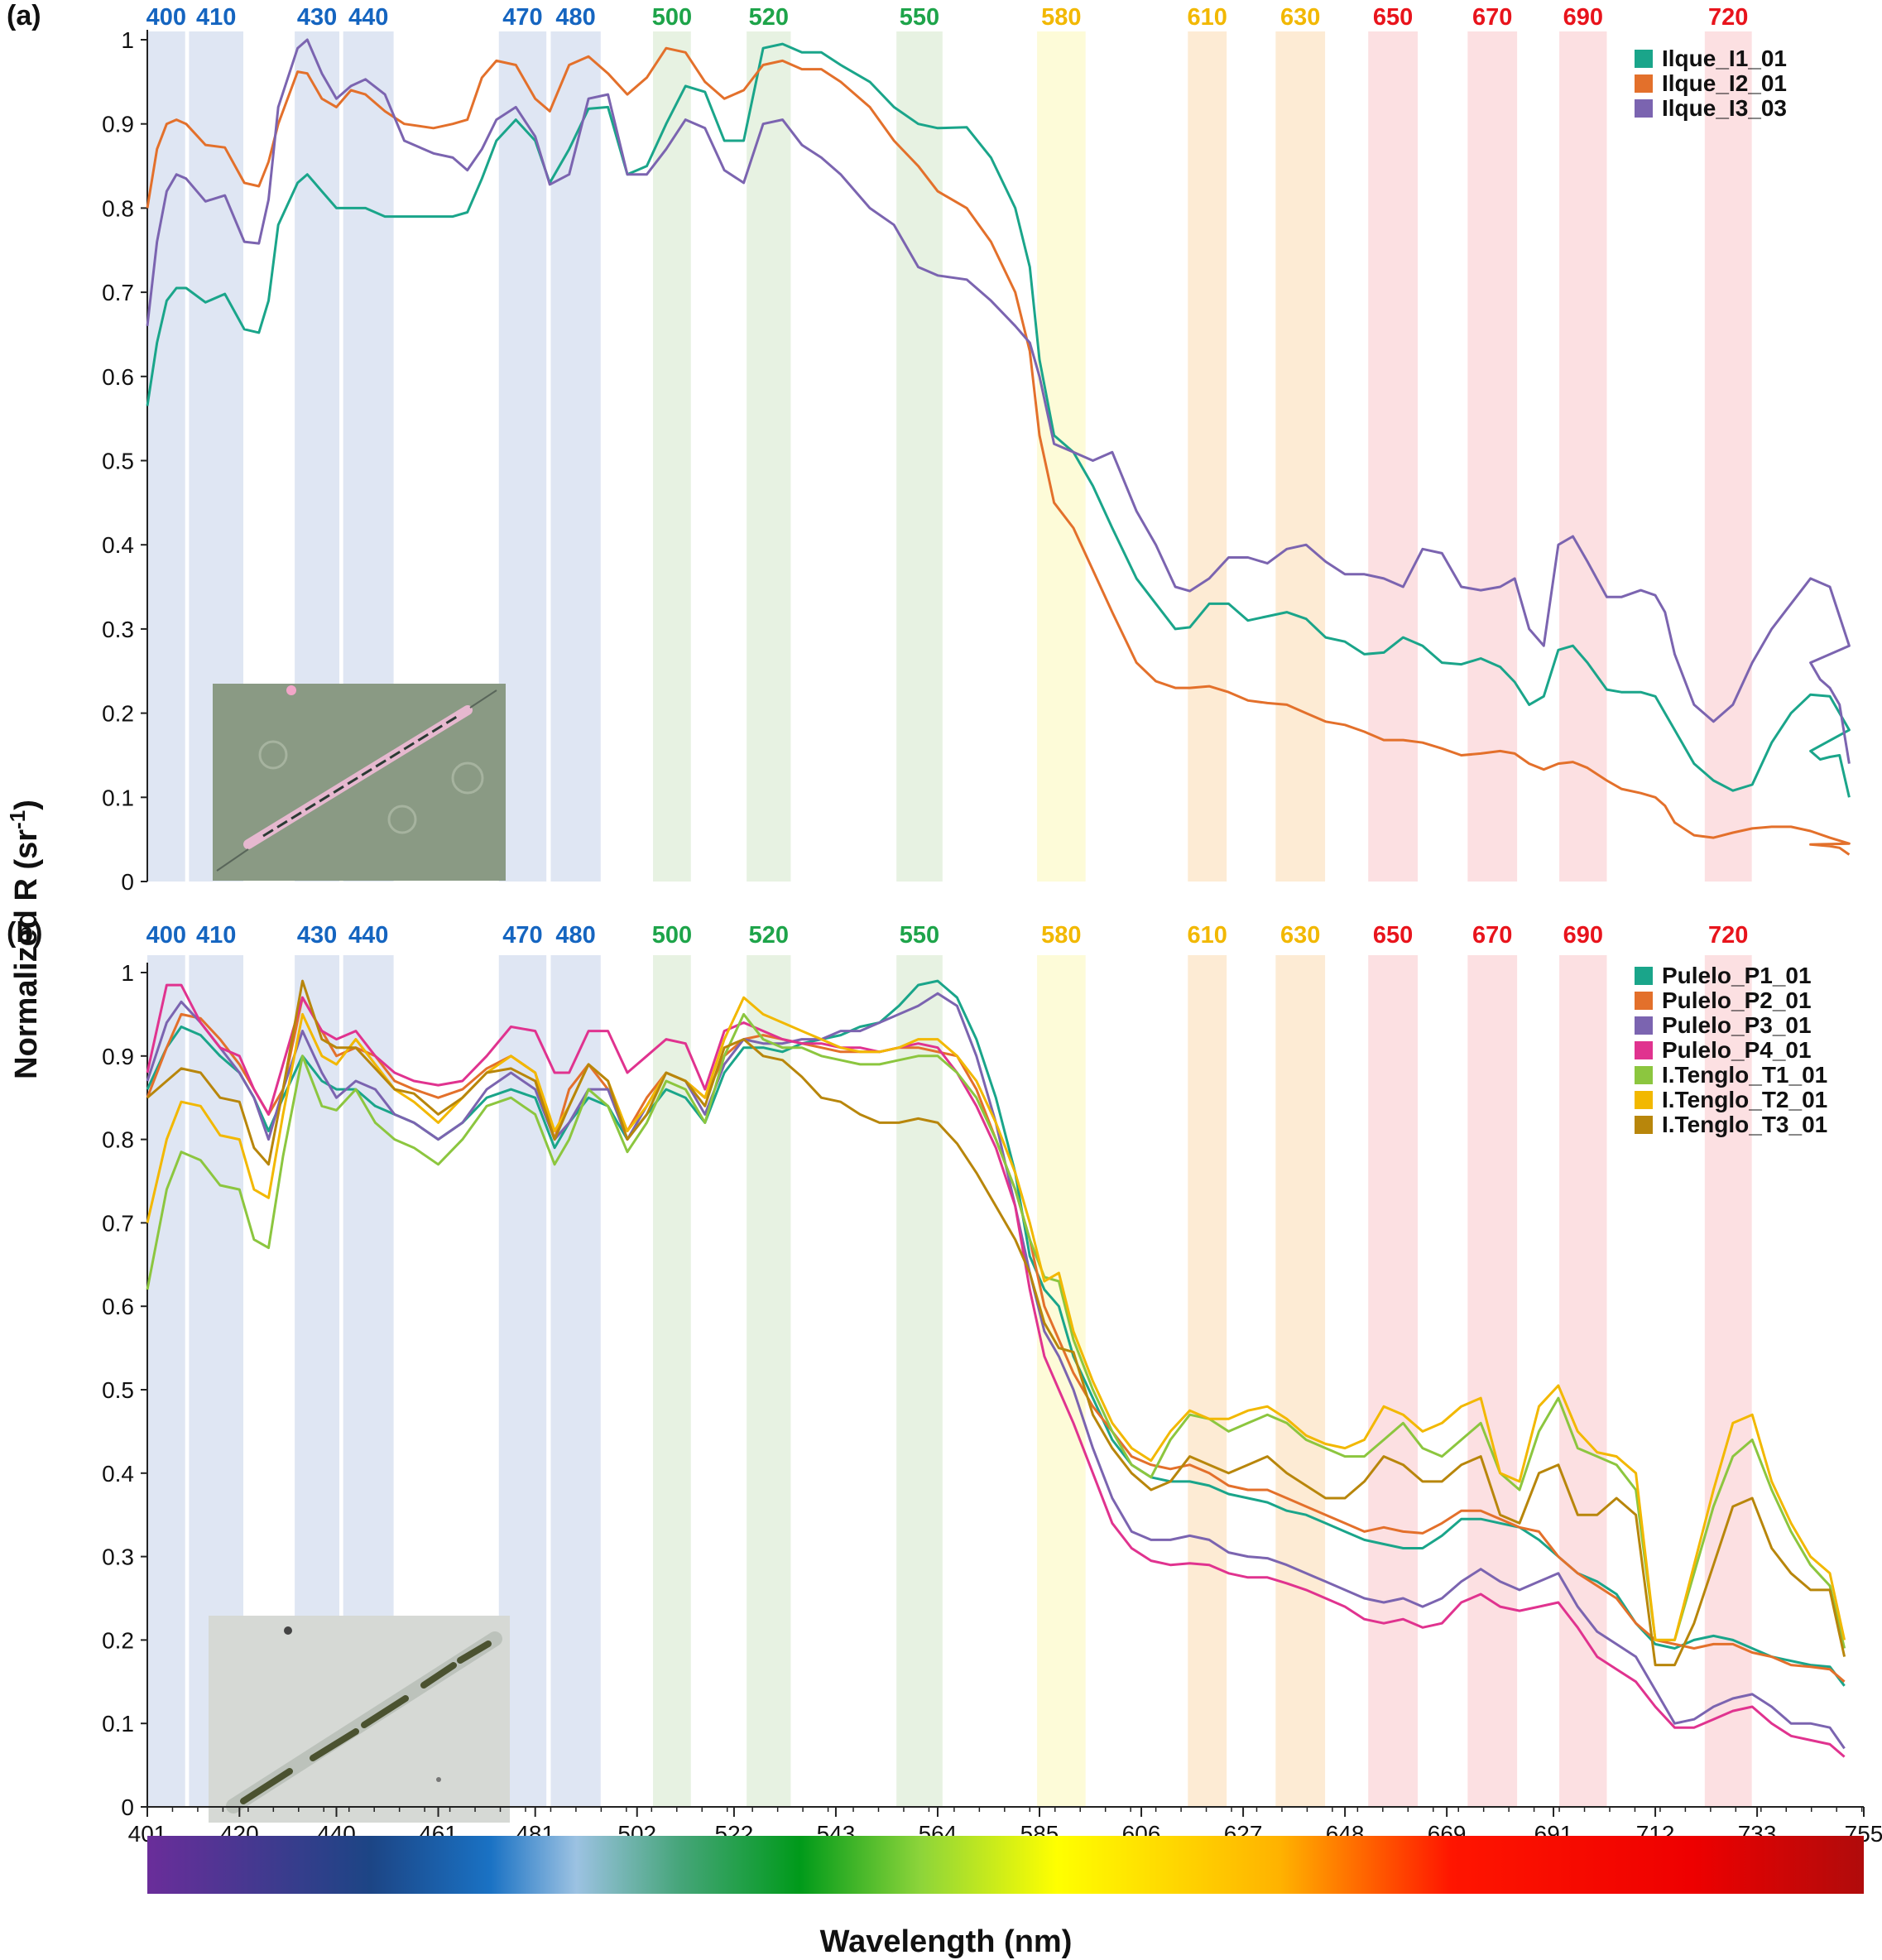 This screenshot has height=1960, width=1882. What do you see at coordinates (522, 456) in the screenshot?
I see `band-470-highlight` at bounding box center [522, 456].